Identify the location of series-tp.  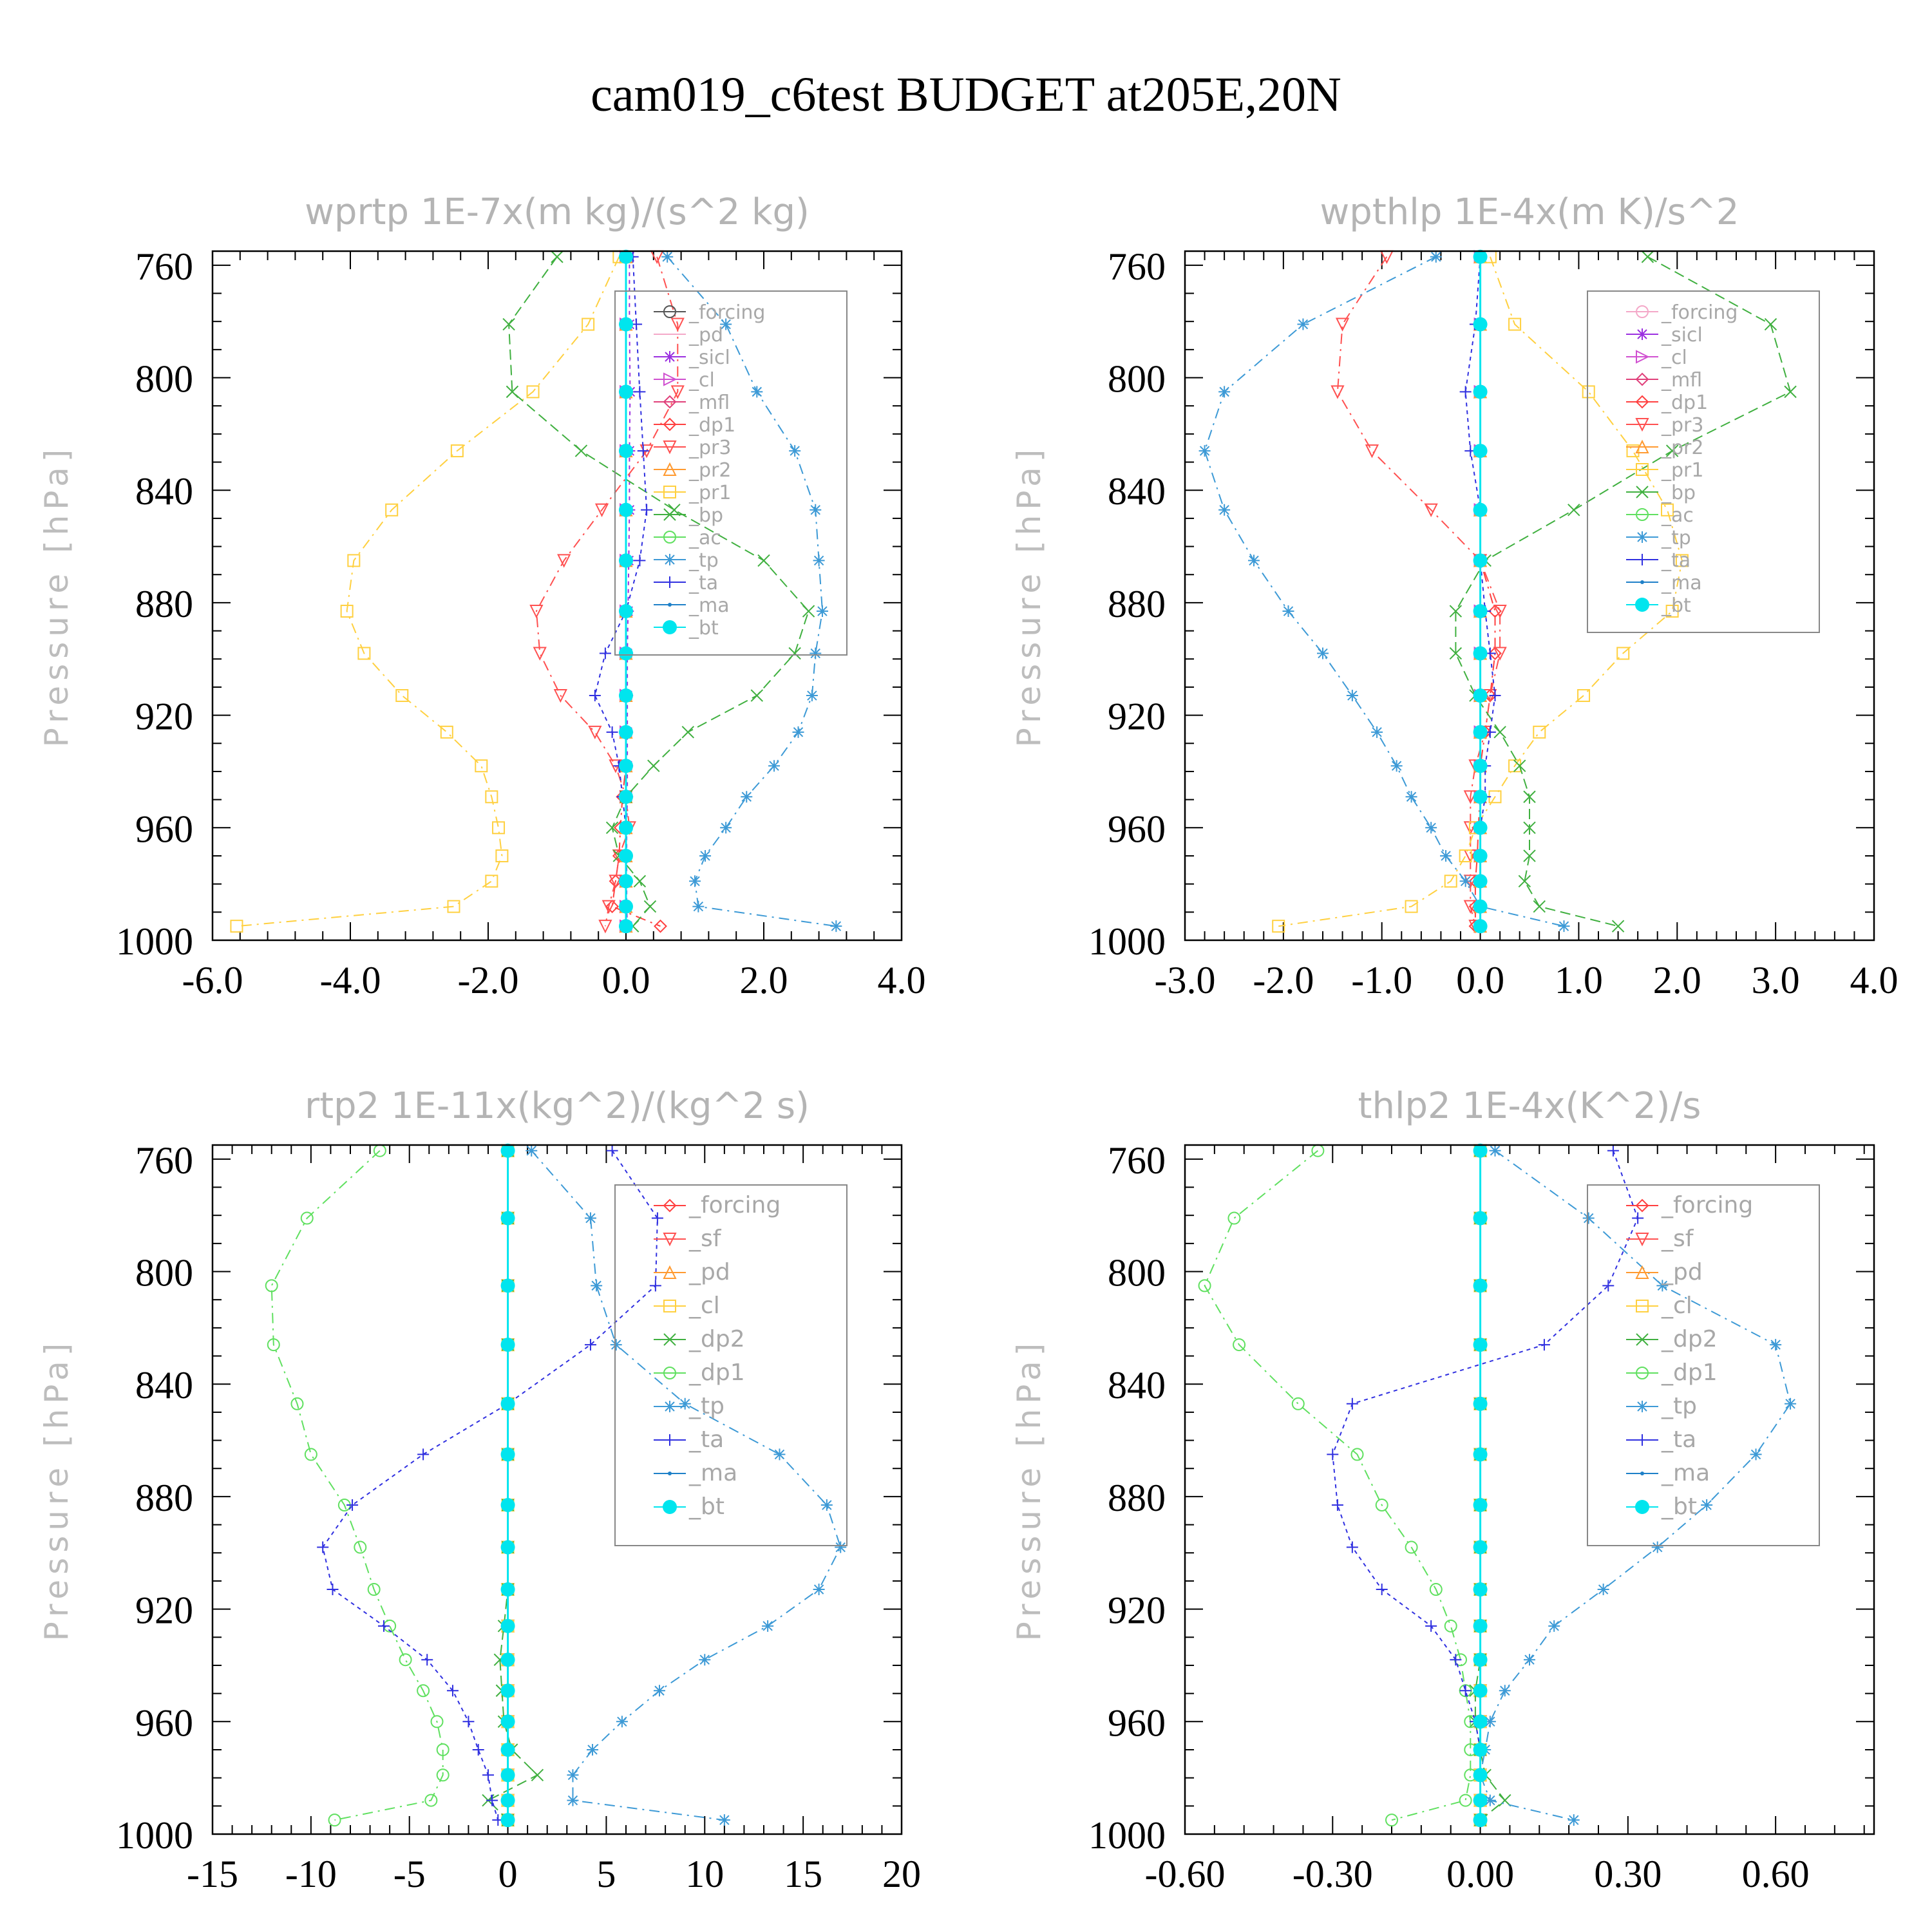
(686, 1485).